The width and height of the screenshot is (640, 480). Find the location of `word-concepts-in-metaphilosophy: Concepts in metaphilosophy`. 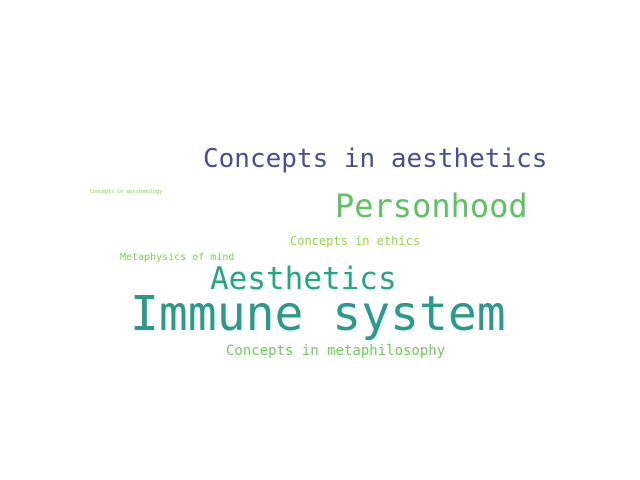

word-concepts-in-metaphilosophy: Concepts in metaphilosophy is located at coordinates (336, 351).